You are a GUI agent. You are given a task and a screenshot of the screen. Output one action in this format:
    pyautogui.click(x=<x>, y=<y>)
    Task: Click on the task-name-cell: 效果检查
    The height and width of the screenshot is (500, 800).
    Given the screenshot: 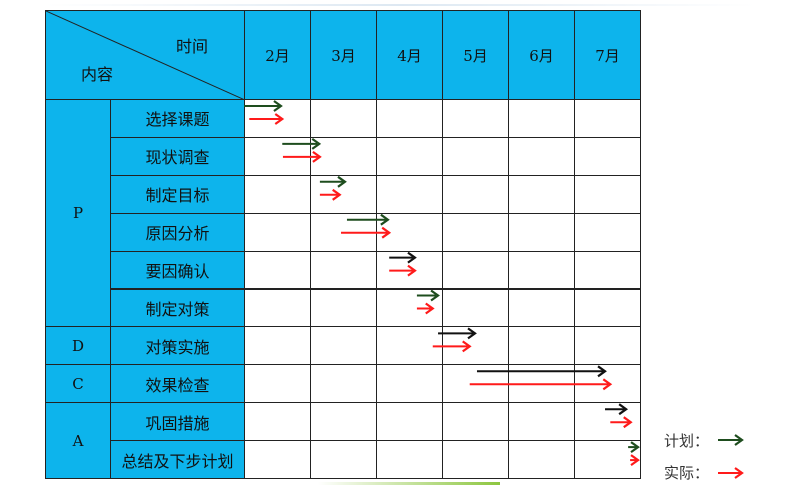 What is the action you would take?
    pyautogui.click(x=177, y=384)
    